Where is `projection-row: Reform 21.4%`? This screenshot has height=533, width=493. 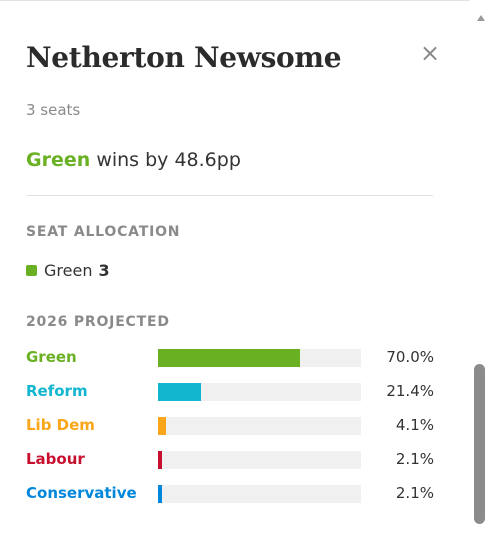 projection-row: Reform 21.4% is located at coordinates (230, 392).